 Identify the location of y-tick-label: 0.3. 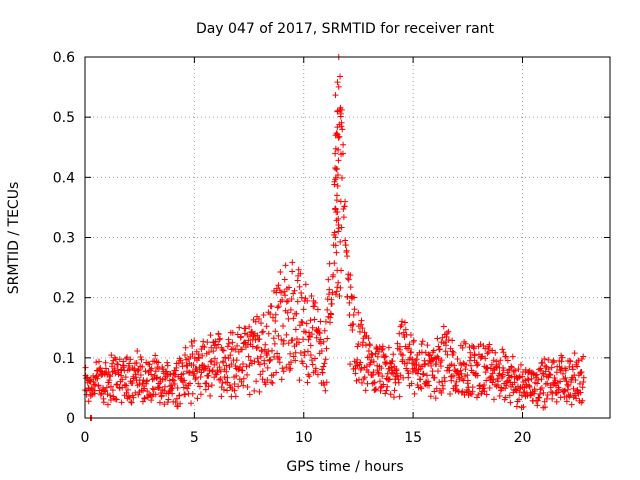
(64, 239).